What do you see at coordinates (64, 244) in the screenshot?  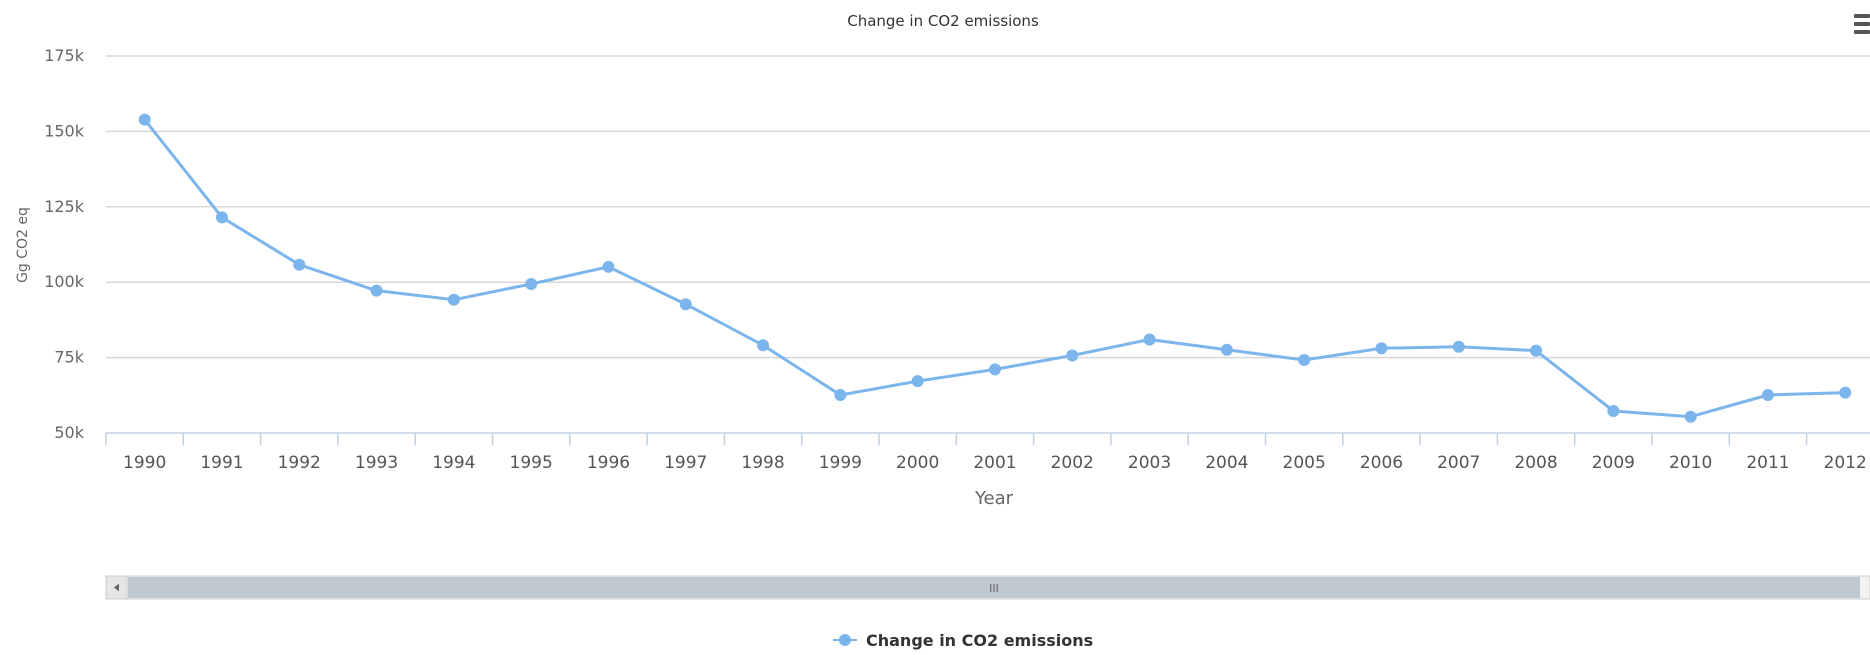 I see `y-axis-tick-labels: 50k 75k 100k 125k 150k 175k` at bounding box center [64, 244].